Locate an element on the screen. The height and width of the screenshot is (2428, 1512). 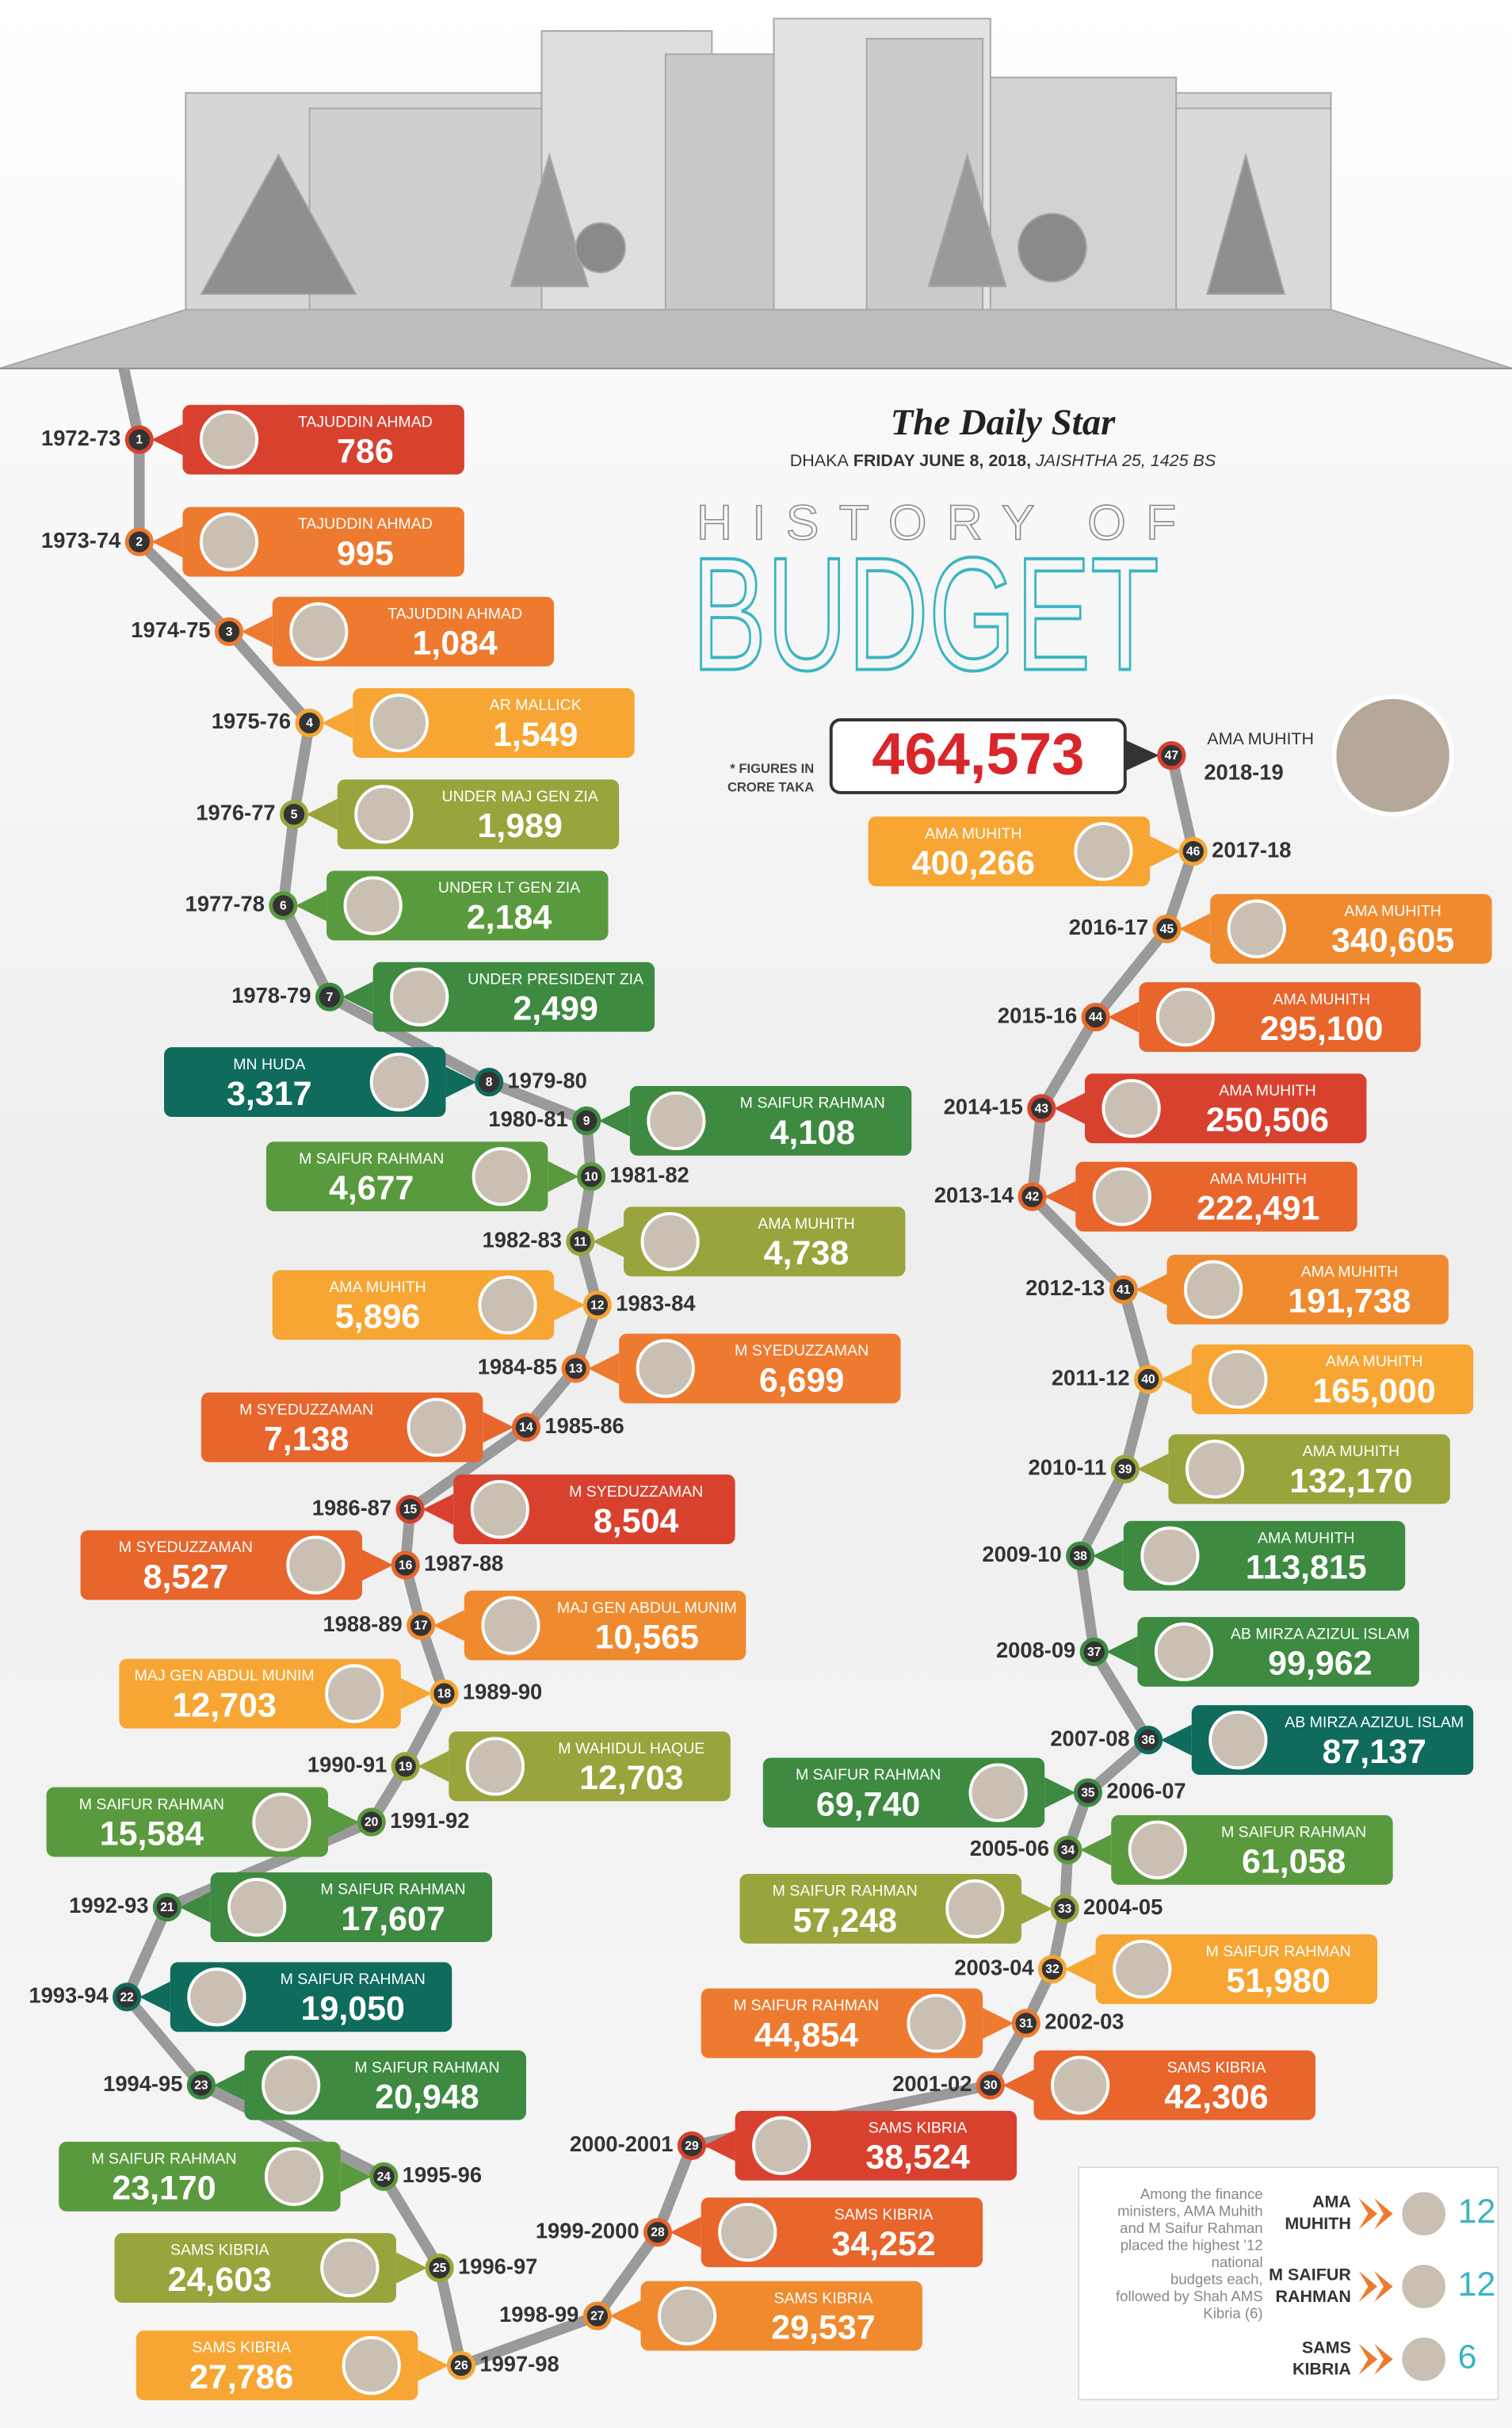
node-number: 13 is located at coordinates (576, 1369).